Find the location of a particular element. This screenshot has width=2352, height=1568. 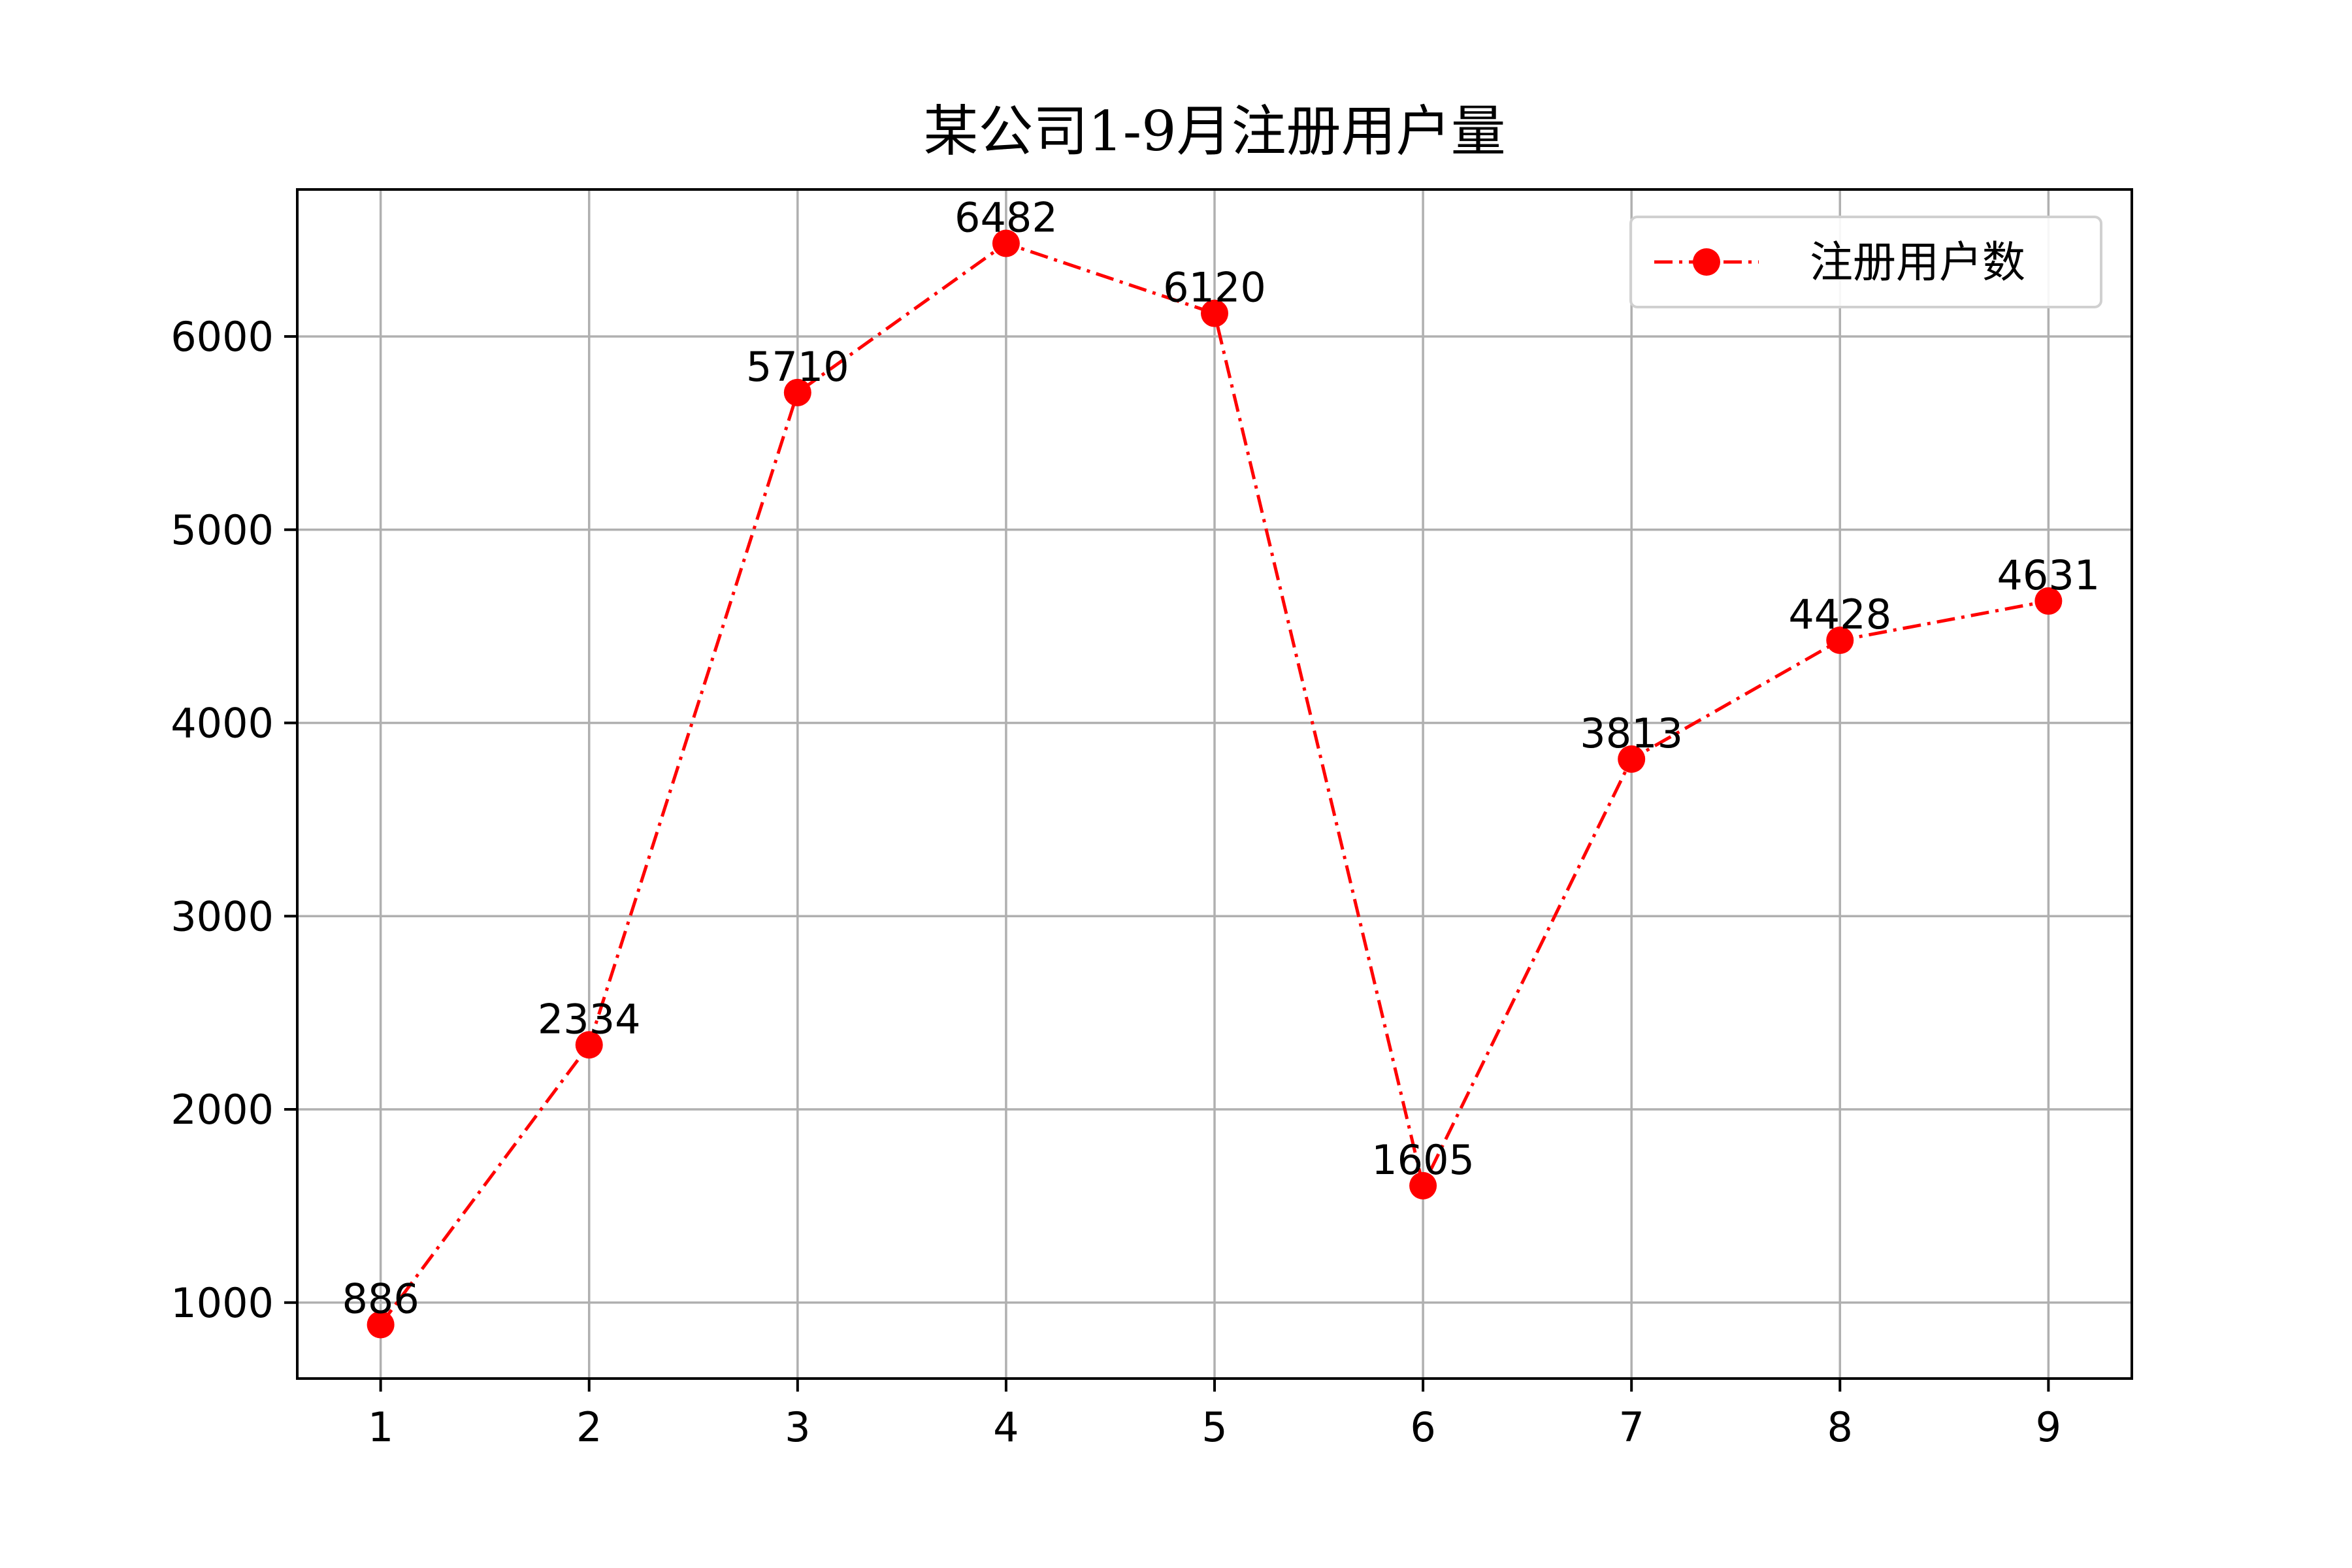

x-tick-label: 7 is located at coordinates (1631, 1427).